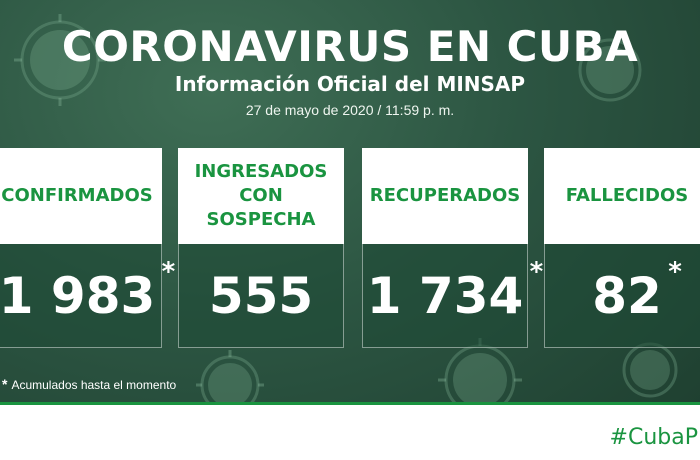 The height and width of the screenshot is (460, 700). I want to click on ingresados-value: 555, so click(261, 295).